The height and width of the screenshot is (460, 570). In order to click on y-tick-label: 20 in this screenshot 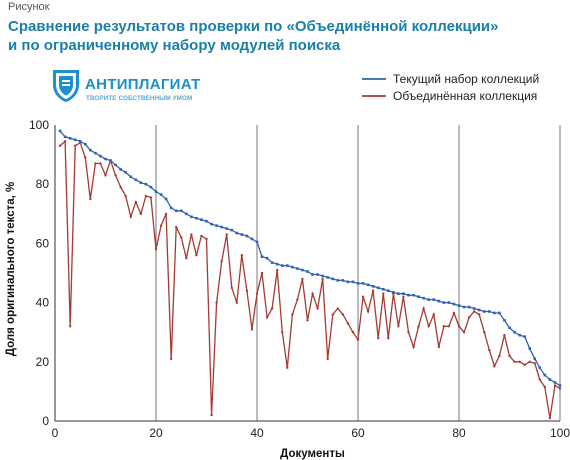, I will do `click(43, 362)`.